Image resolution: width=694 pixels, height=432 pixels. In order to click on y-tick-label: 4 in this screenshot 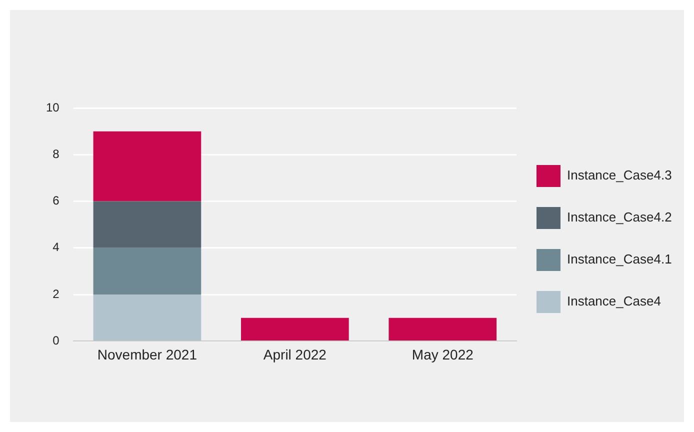, I will do `click(56, 247)`.